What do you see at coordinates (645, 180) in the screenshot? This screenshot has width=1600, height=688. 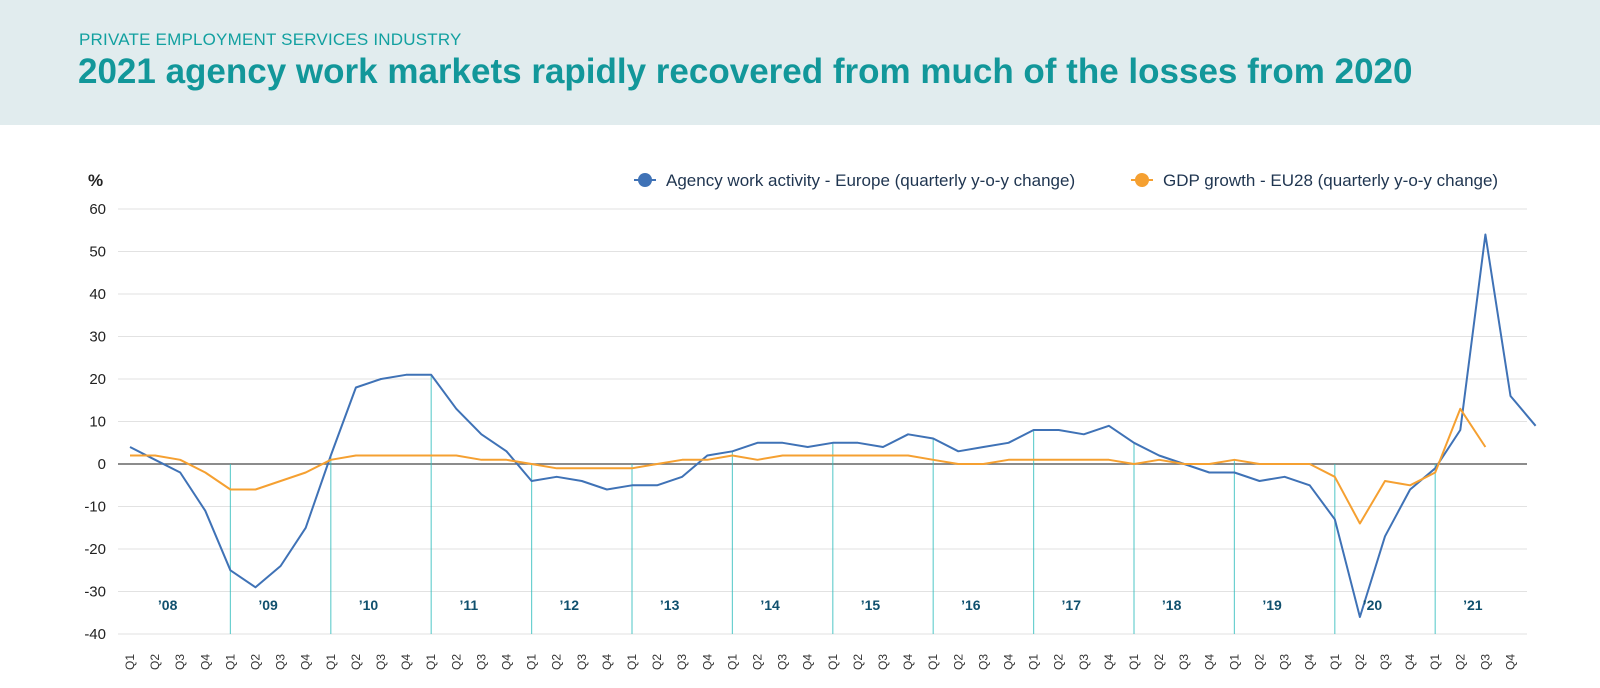 I see `legend-marker-agency` at bounding box center [645, 180].